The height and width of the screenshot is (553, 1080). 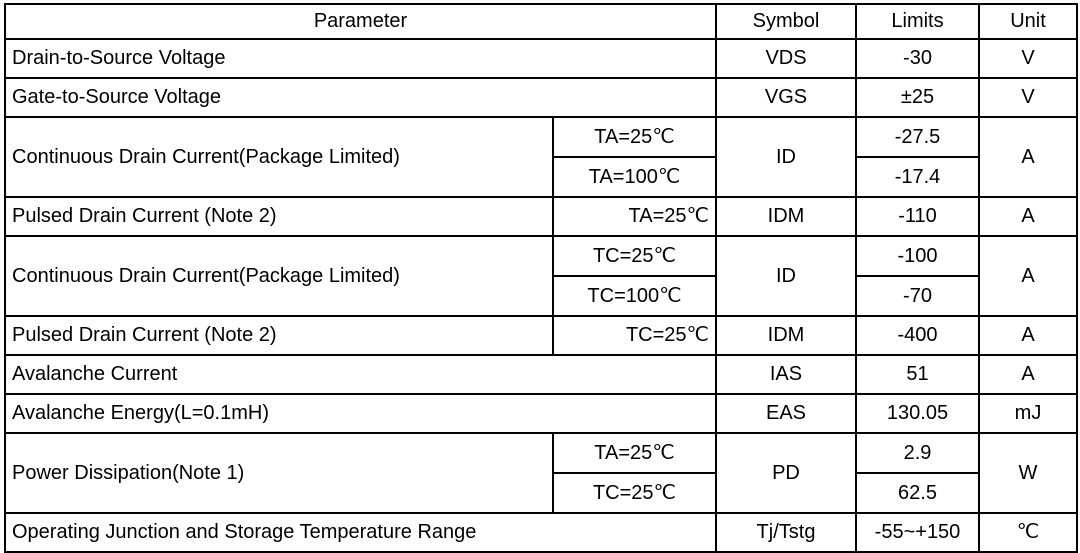 I want to click on cell-limits: -110, so click(x=917, y=216).